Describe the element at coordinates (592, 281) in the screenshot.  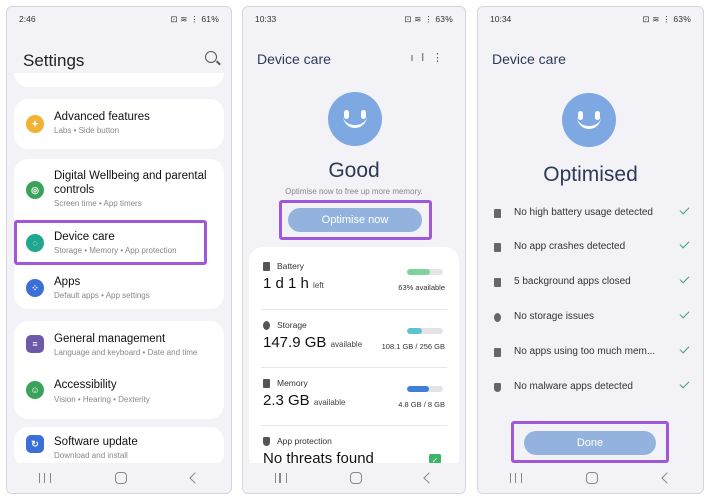
I see `check-item: 5 background apps closed` at that location.